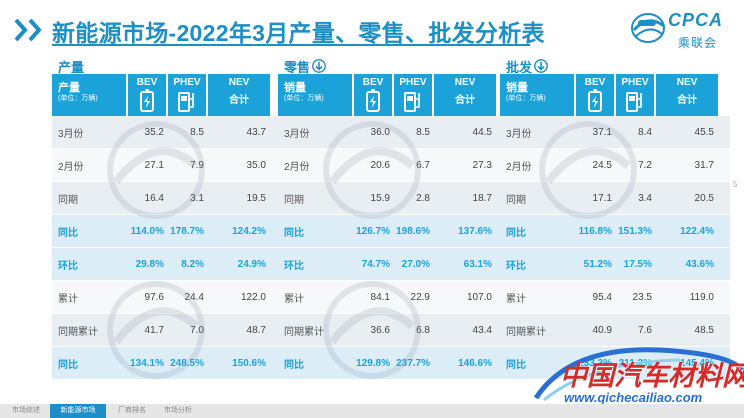  Describe the element at coordinates (602, 297) in the screenshot. I see `table-cell-bev: 95.4` at that location.